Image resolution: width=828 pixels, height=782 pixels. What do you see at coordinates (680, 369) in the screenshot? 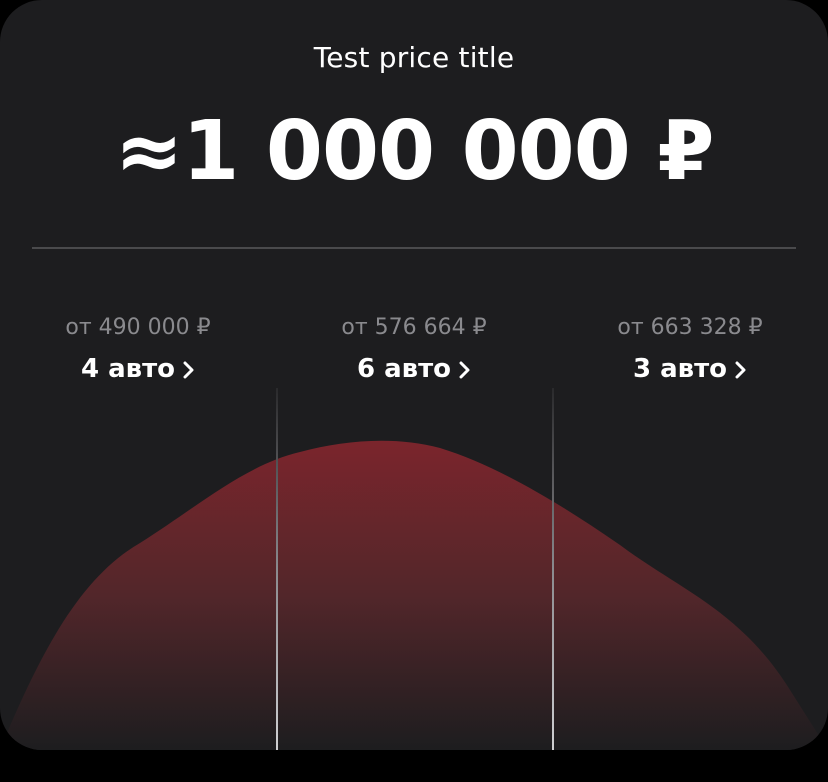
I see `bucket-3-count-label: 3 авто` at bounding box center [680, 369].